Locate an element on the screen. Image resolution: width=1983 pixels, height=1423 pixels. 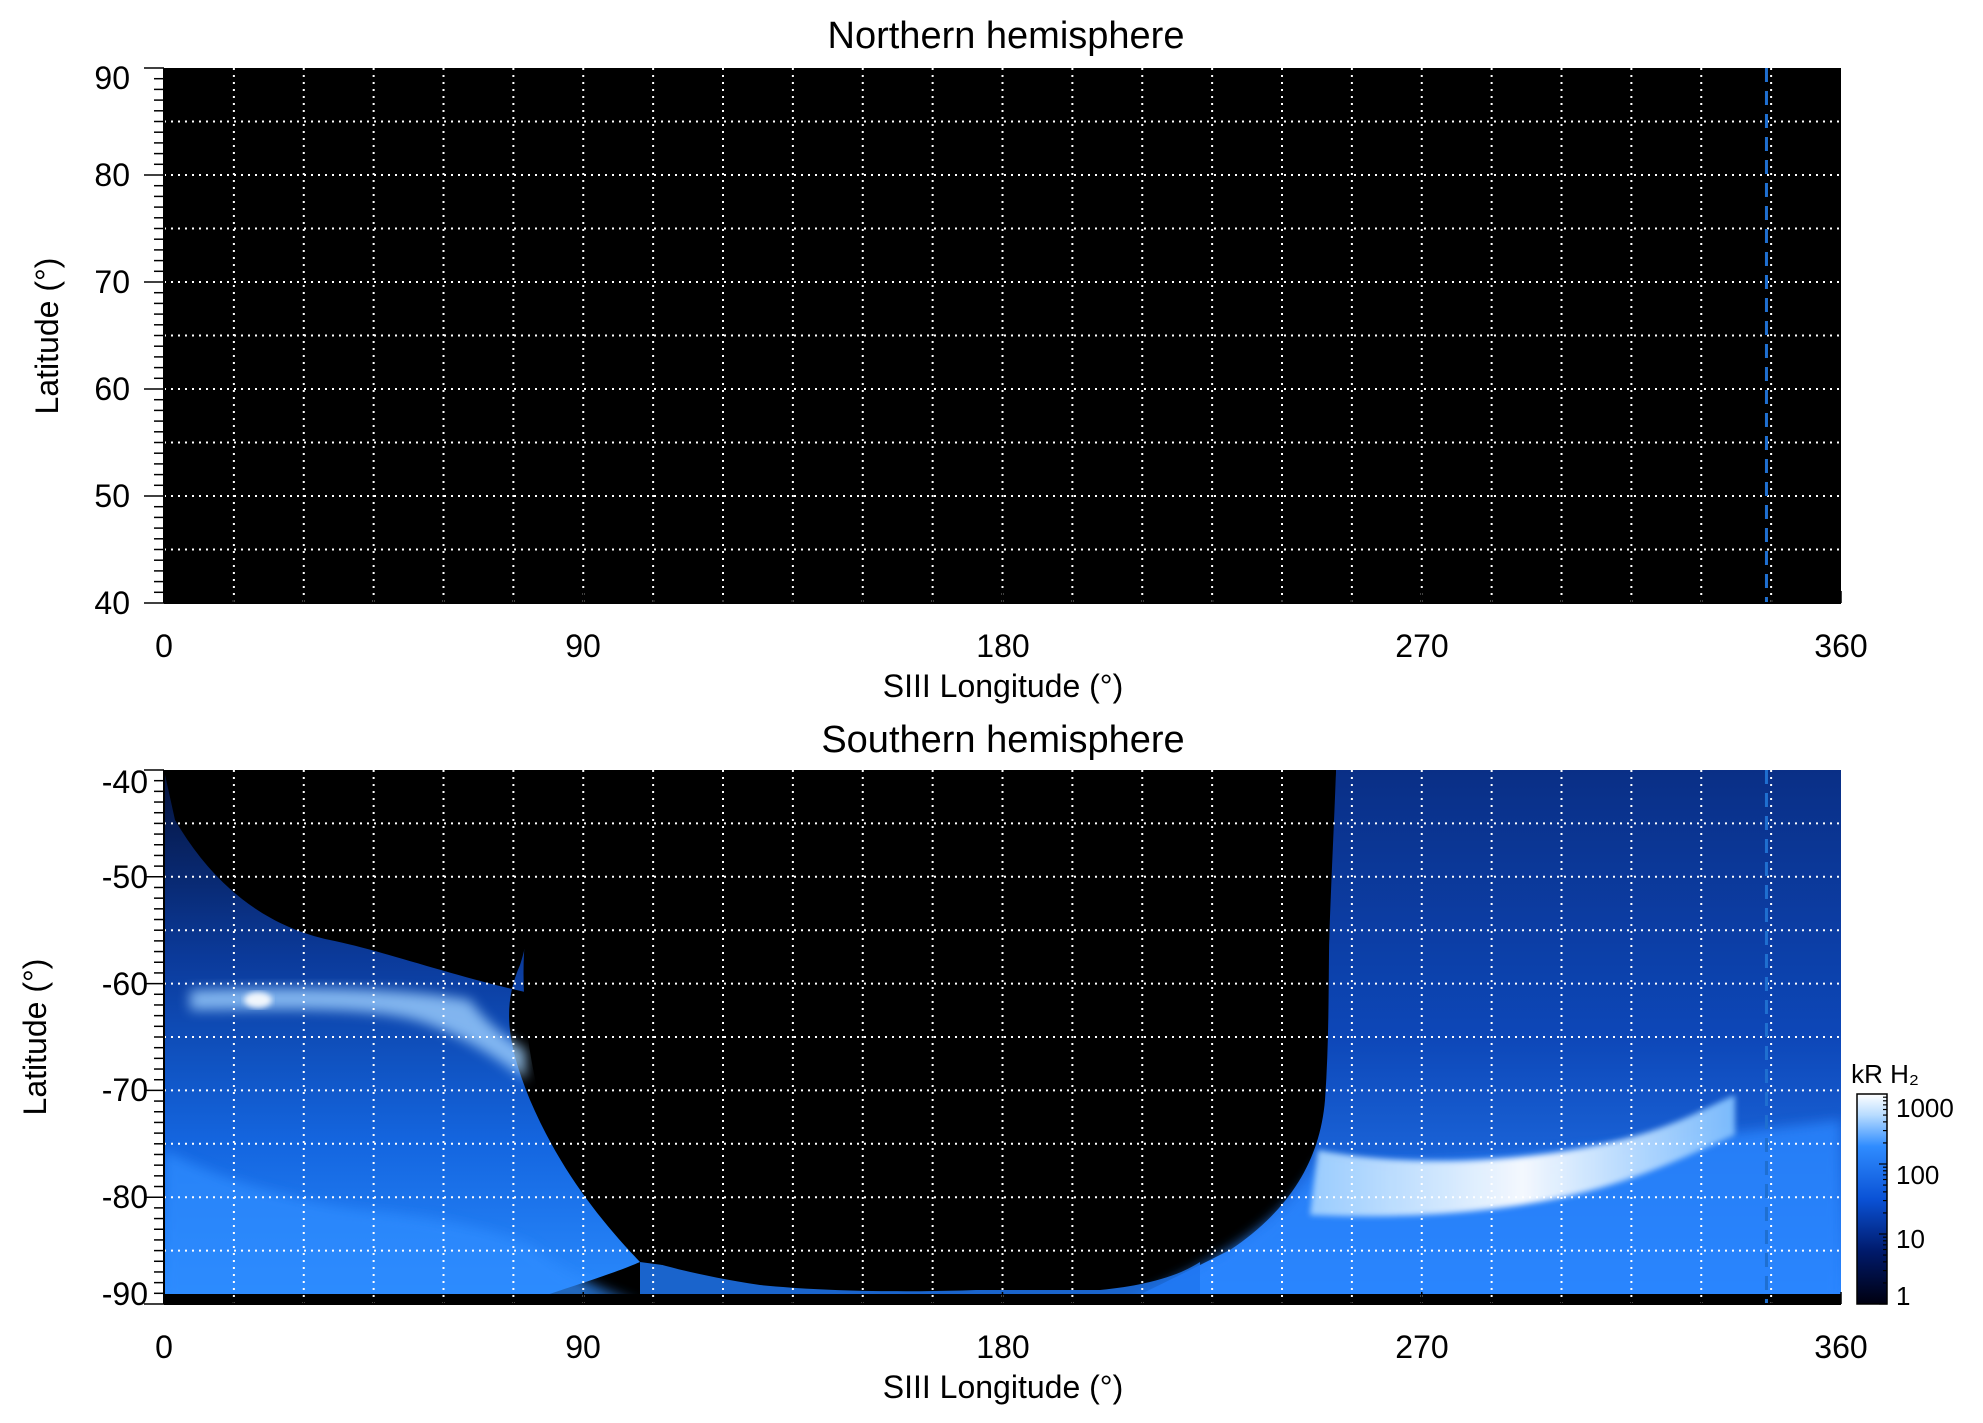
south-x-tick-180: 180 is located at coordinates (1002, 1347).